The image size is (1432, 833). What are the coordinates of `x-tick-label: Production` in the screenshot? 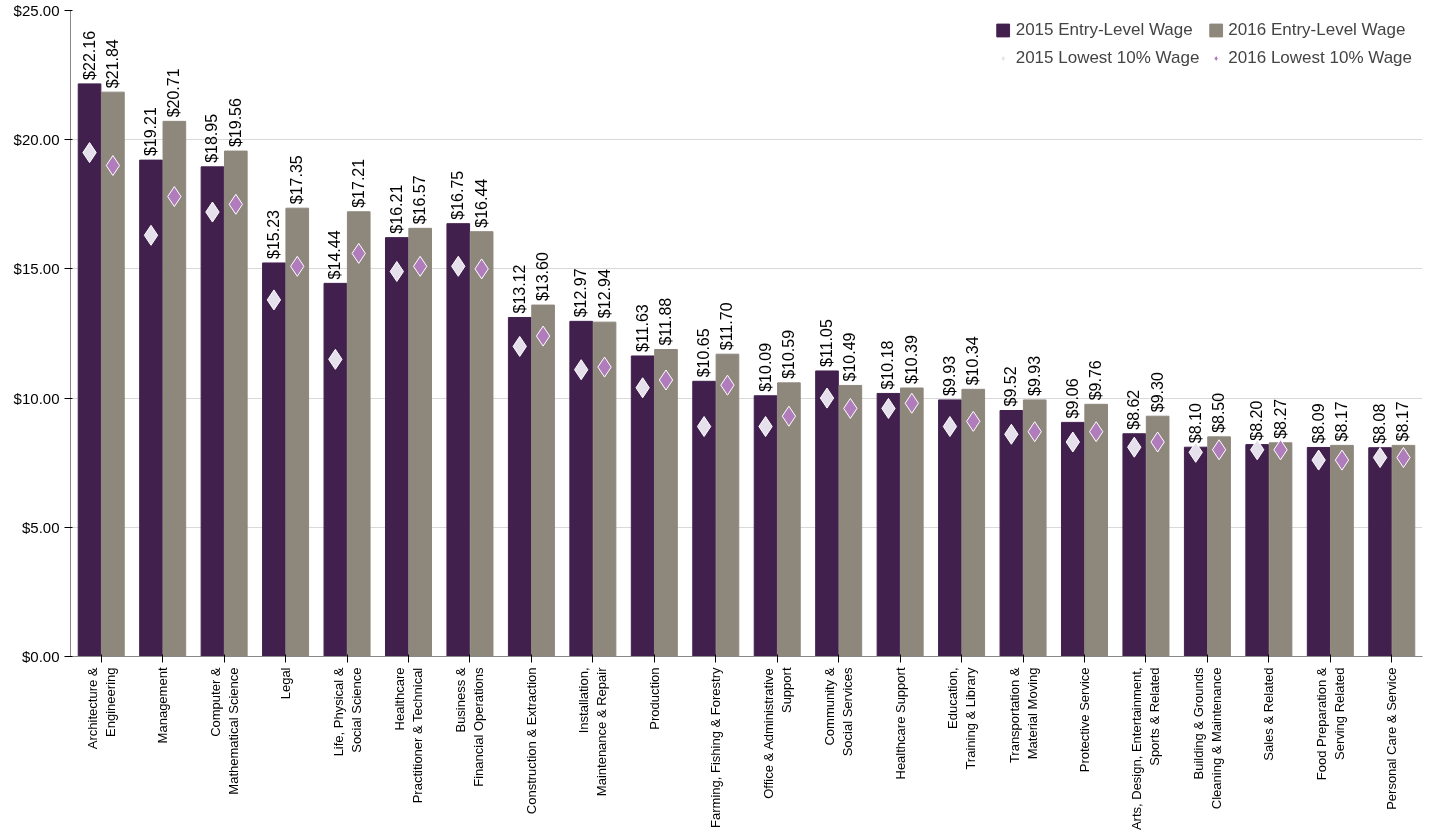 It's located at (654, 698).